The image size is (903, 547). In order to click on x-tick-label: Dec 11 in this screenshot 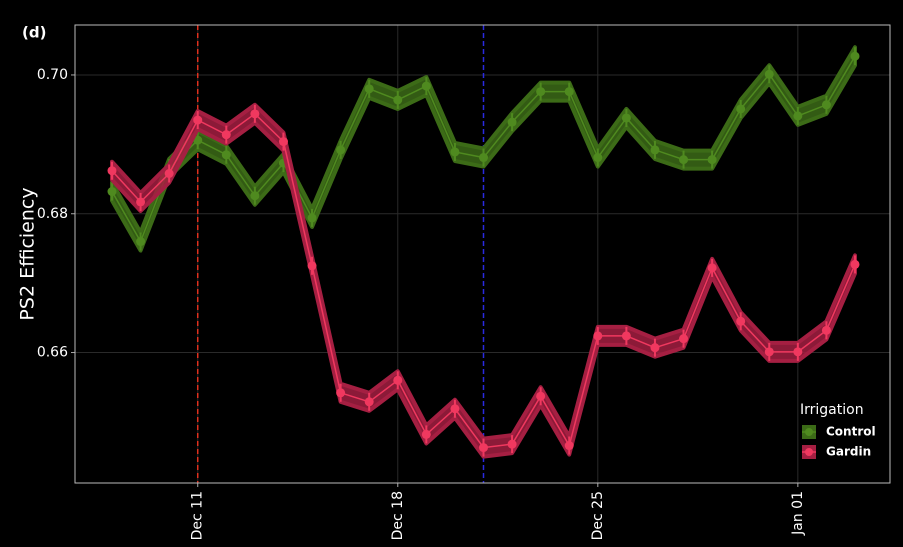, I will do `click(198, 515)`.